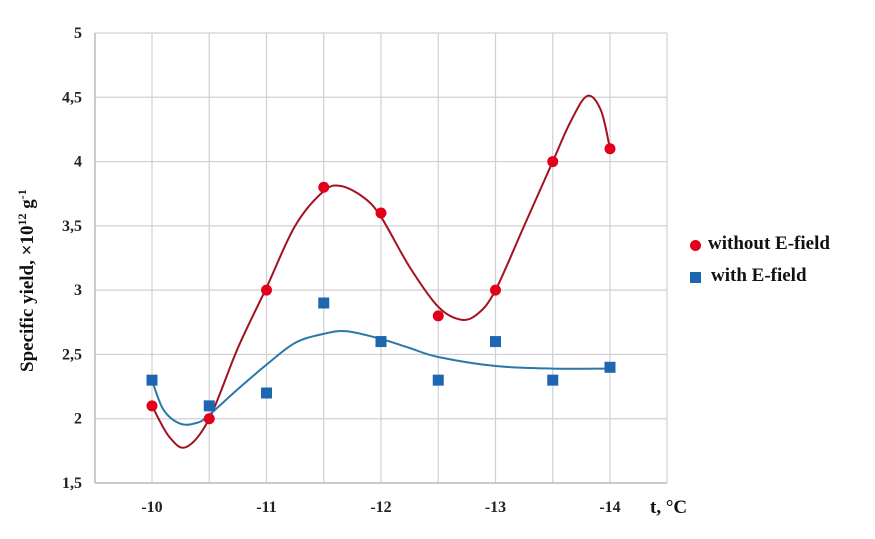 Image resolution: width=875 pixels, height=539 pixels. Describe the element at coordinates (26, 280) in the screenshot. I see `y-axis-title: Specific yield, ×1012 g-1` at that location.